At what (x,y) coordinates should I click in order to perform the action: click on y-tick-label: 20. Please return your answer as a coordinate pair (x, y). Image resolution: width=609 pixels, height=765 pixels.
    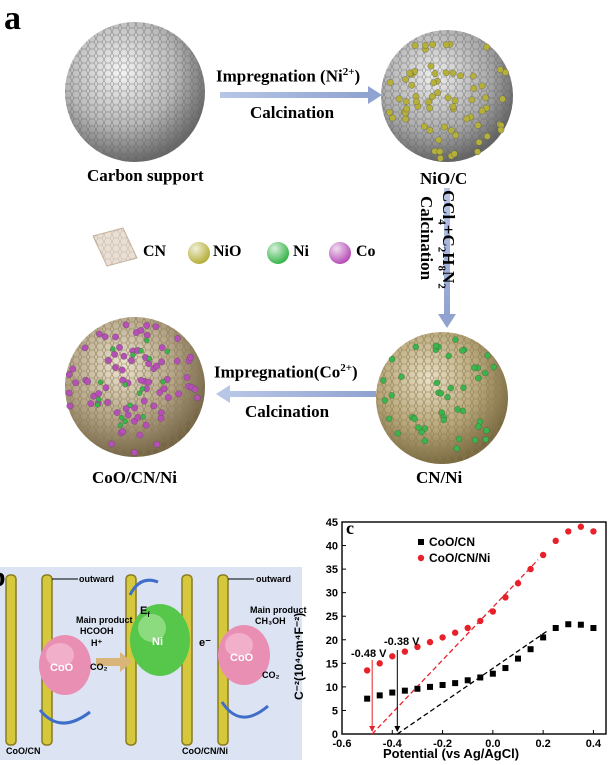
    Looking at the image, I should click on (332, 641).